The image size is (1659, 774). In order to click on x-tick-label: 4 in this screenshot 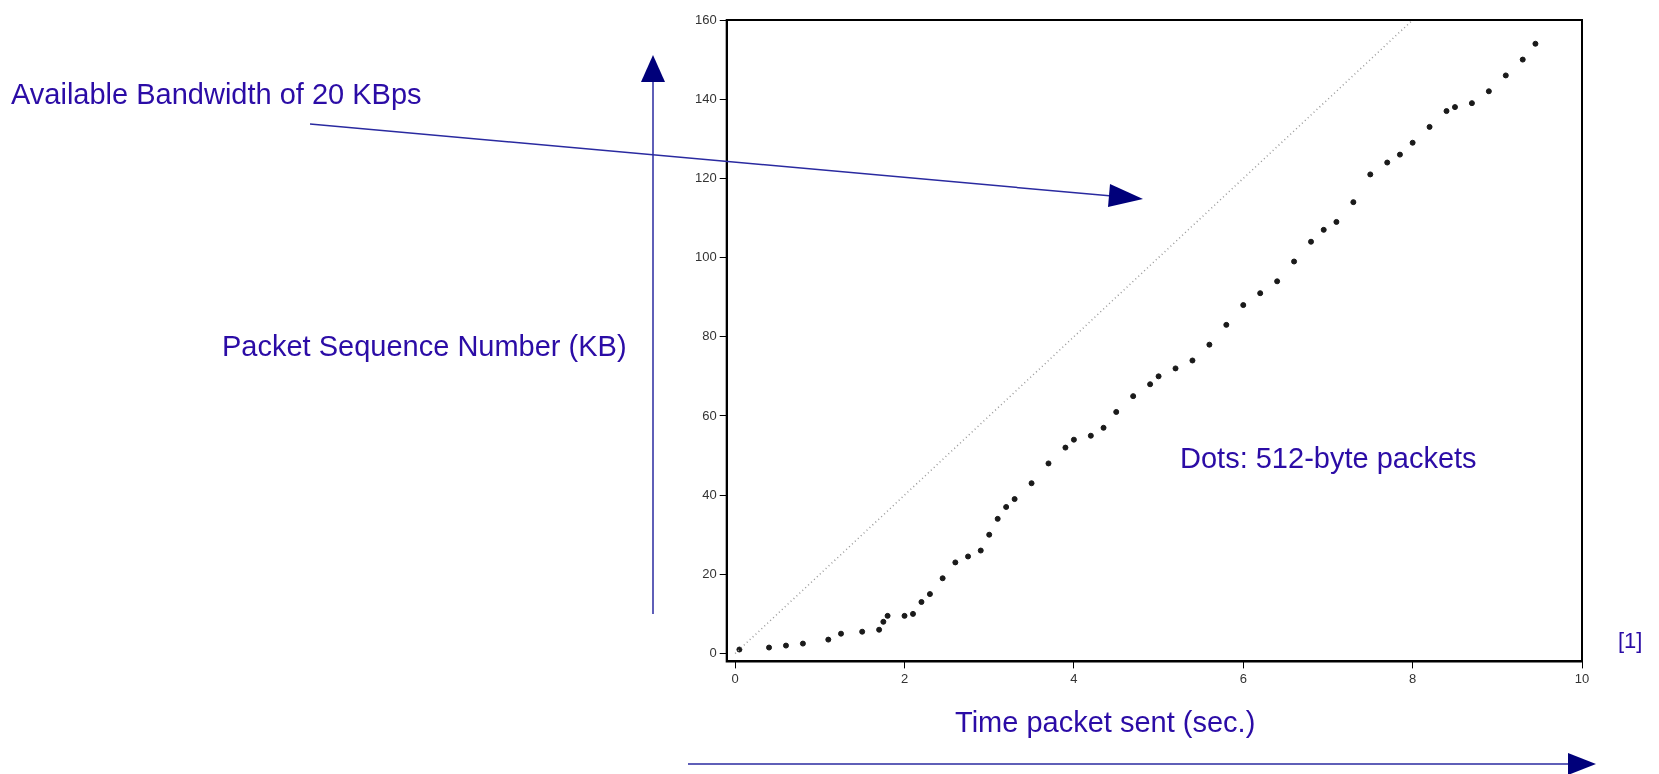, I will do `click(1074, 678)`.